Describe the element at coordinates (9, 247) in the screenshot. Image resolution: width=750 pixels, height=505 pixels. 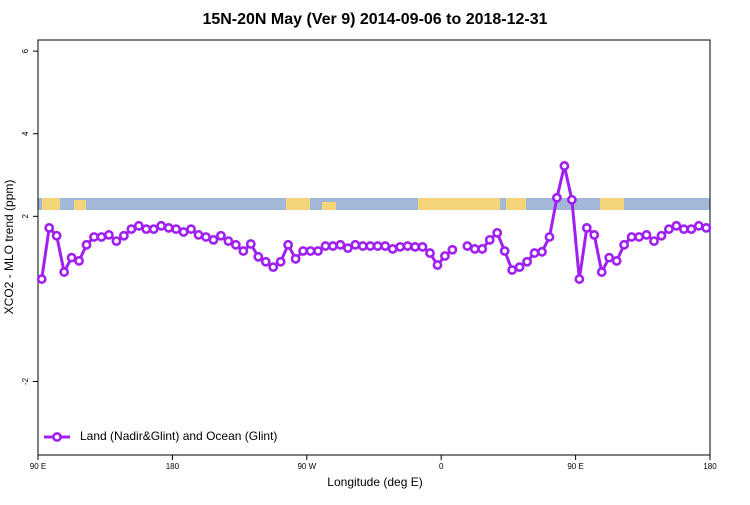
I see `y-axis-label: XCO2 - MLO trend (ppm)` at that location.